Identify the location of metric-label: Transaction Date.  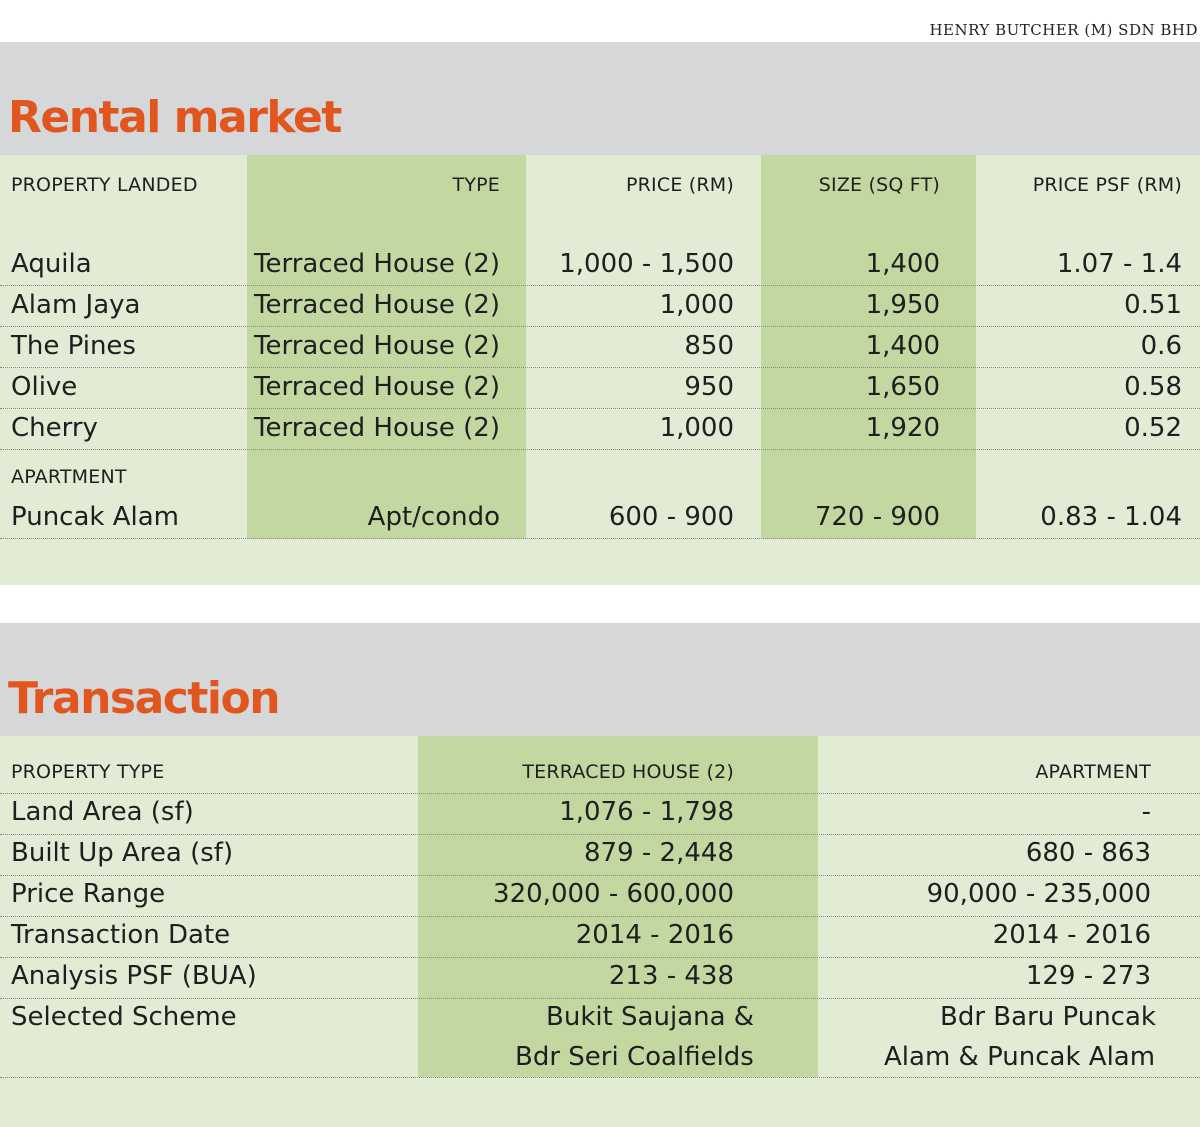
(121, 935).